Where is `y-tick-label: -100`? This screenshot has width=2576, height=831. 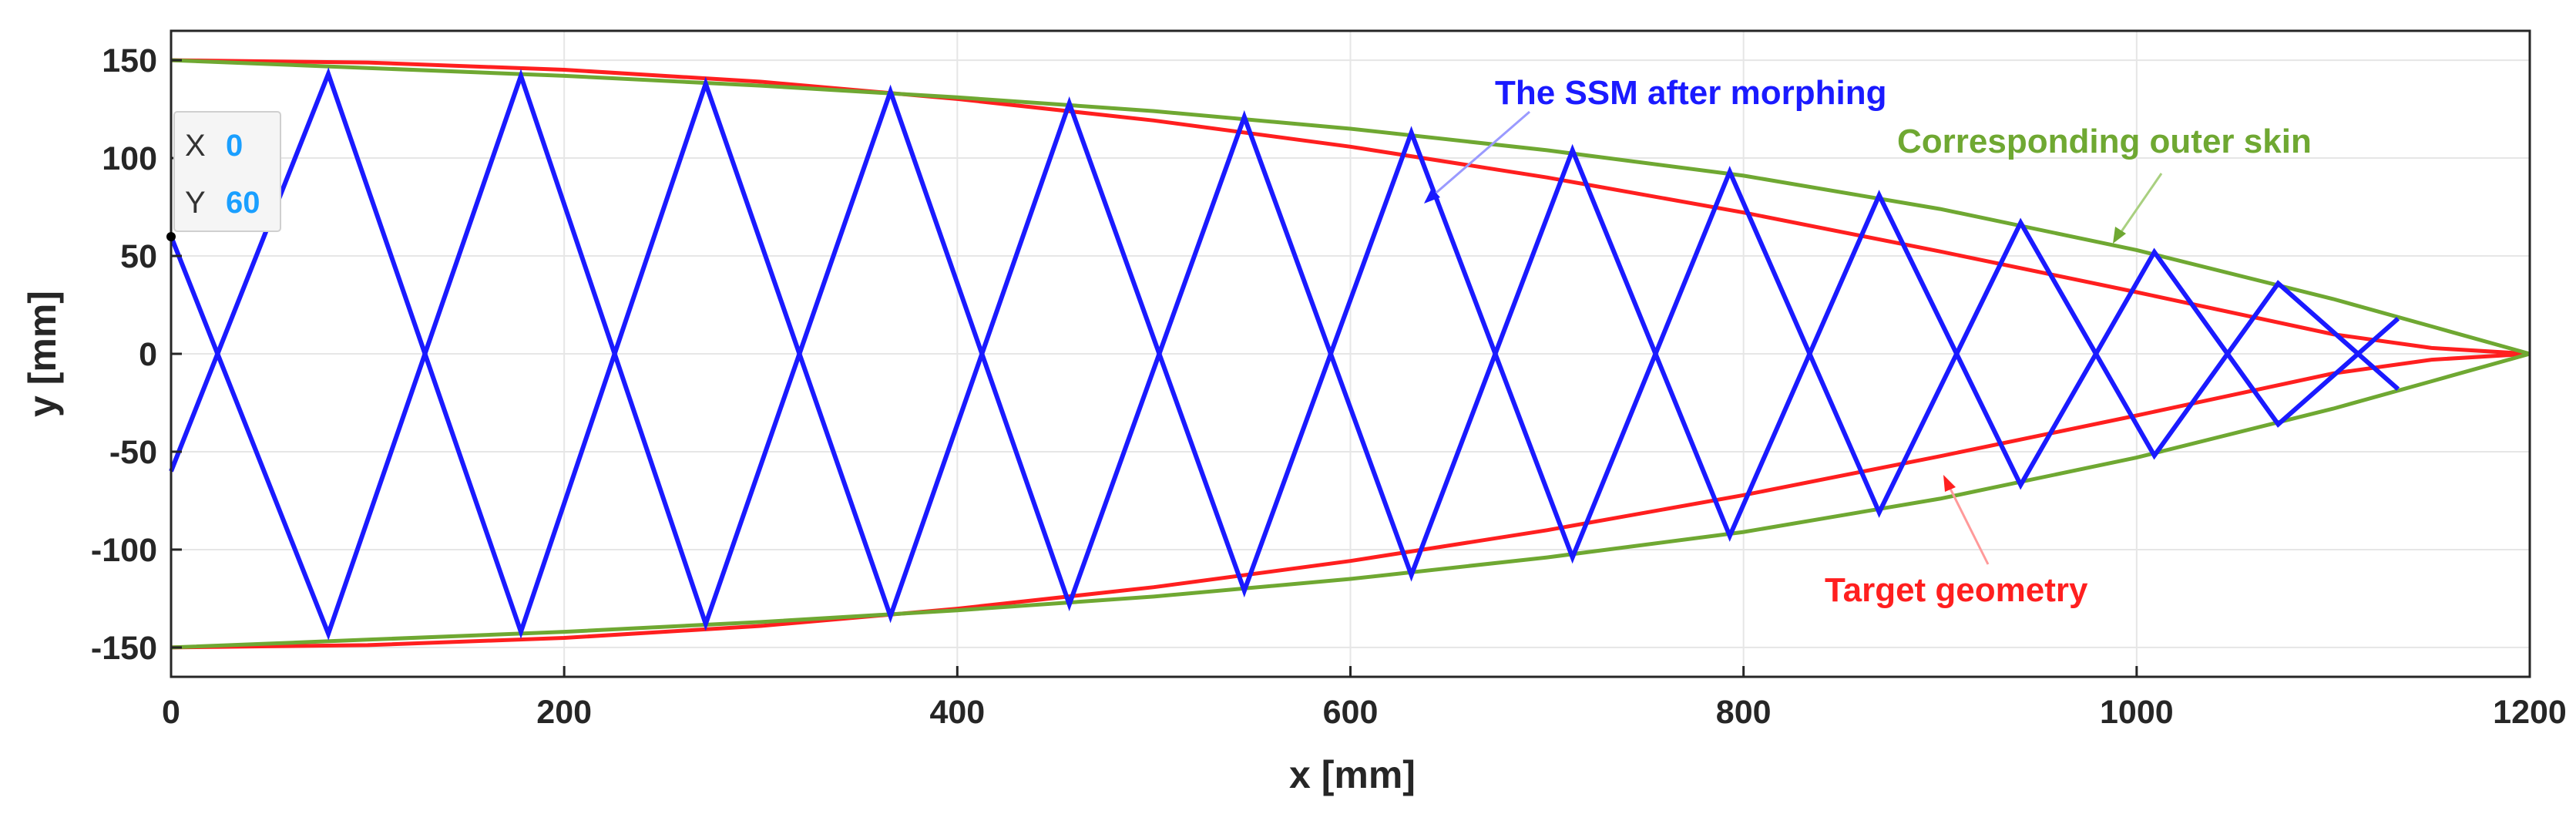
y-tick-label: -100 is located at coordinates (124, 550).